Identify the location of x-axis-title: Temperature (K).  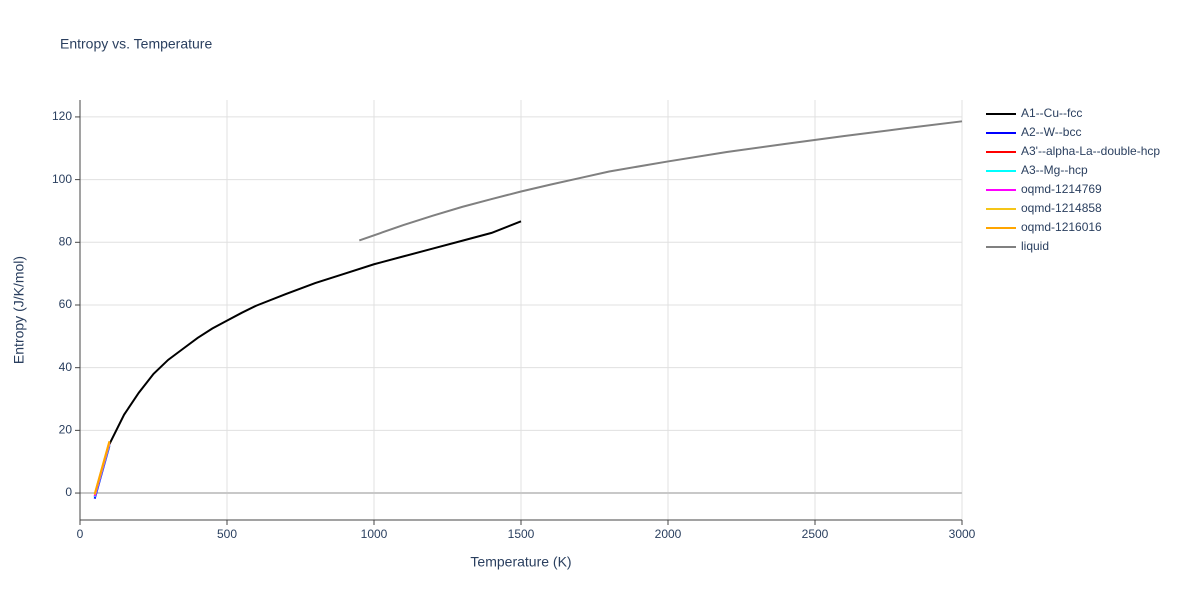
(520, 562).